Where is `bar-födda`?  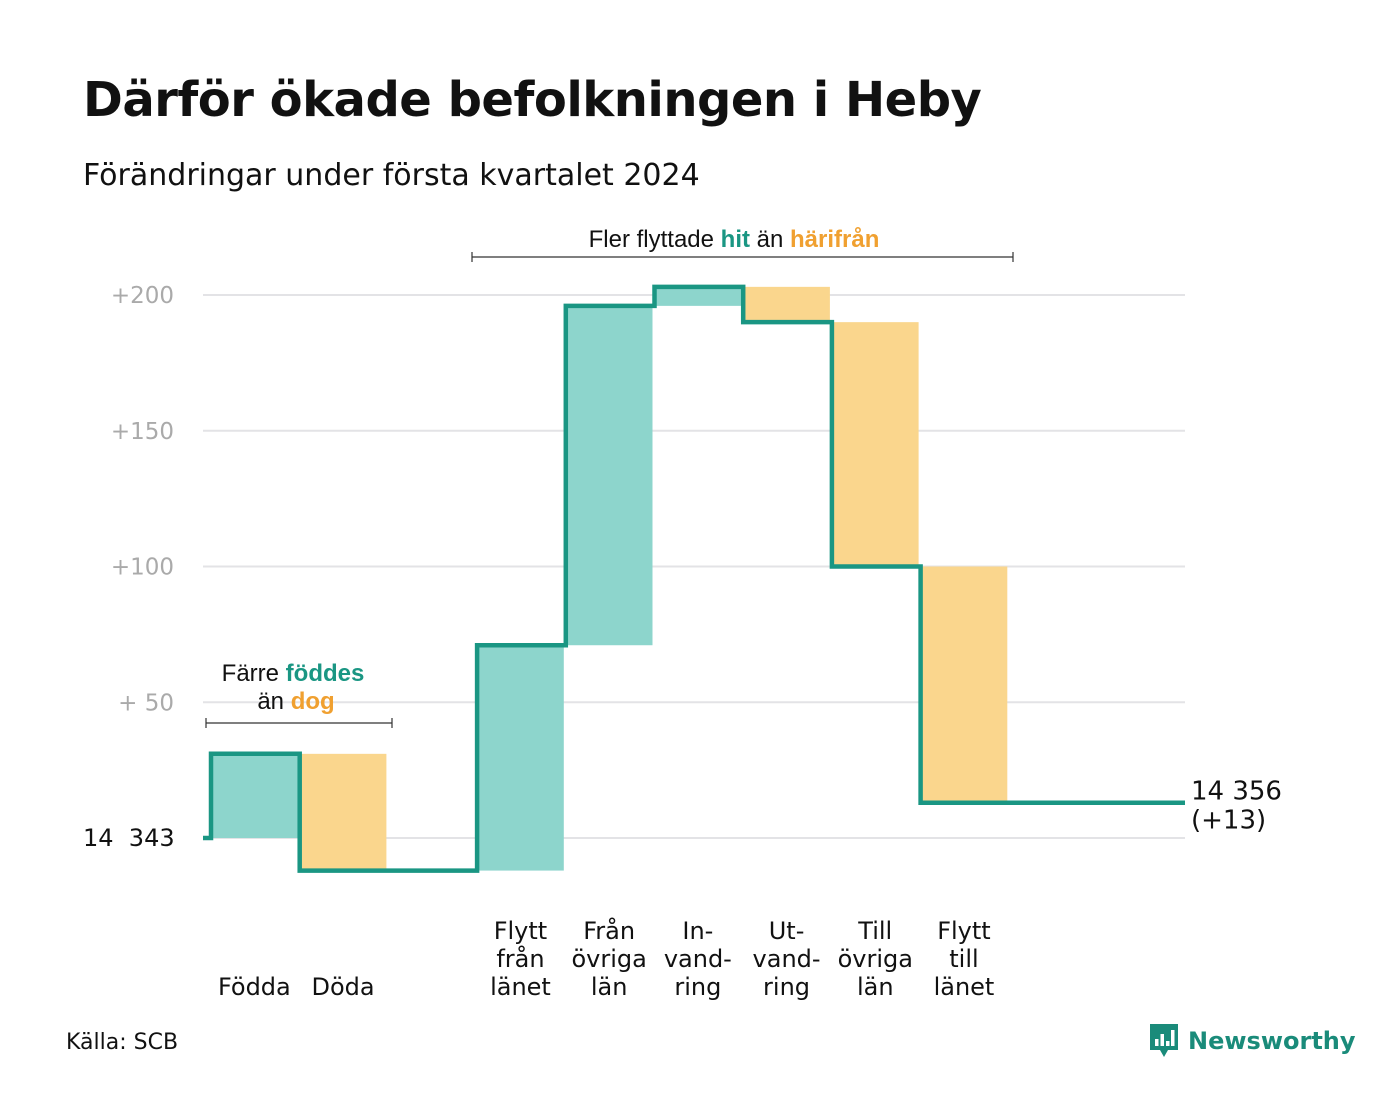 bar-födda is located at coordinates (254, 795).